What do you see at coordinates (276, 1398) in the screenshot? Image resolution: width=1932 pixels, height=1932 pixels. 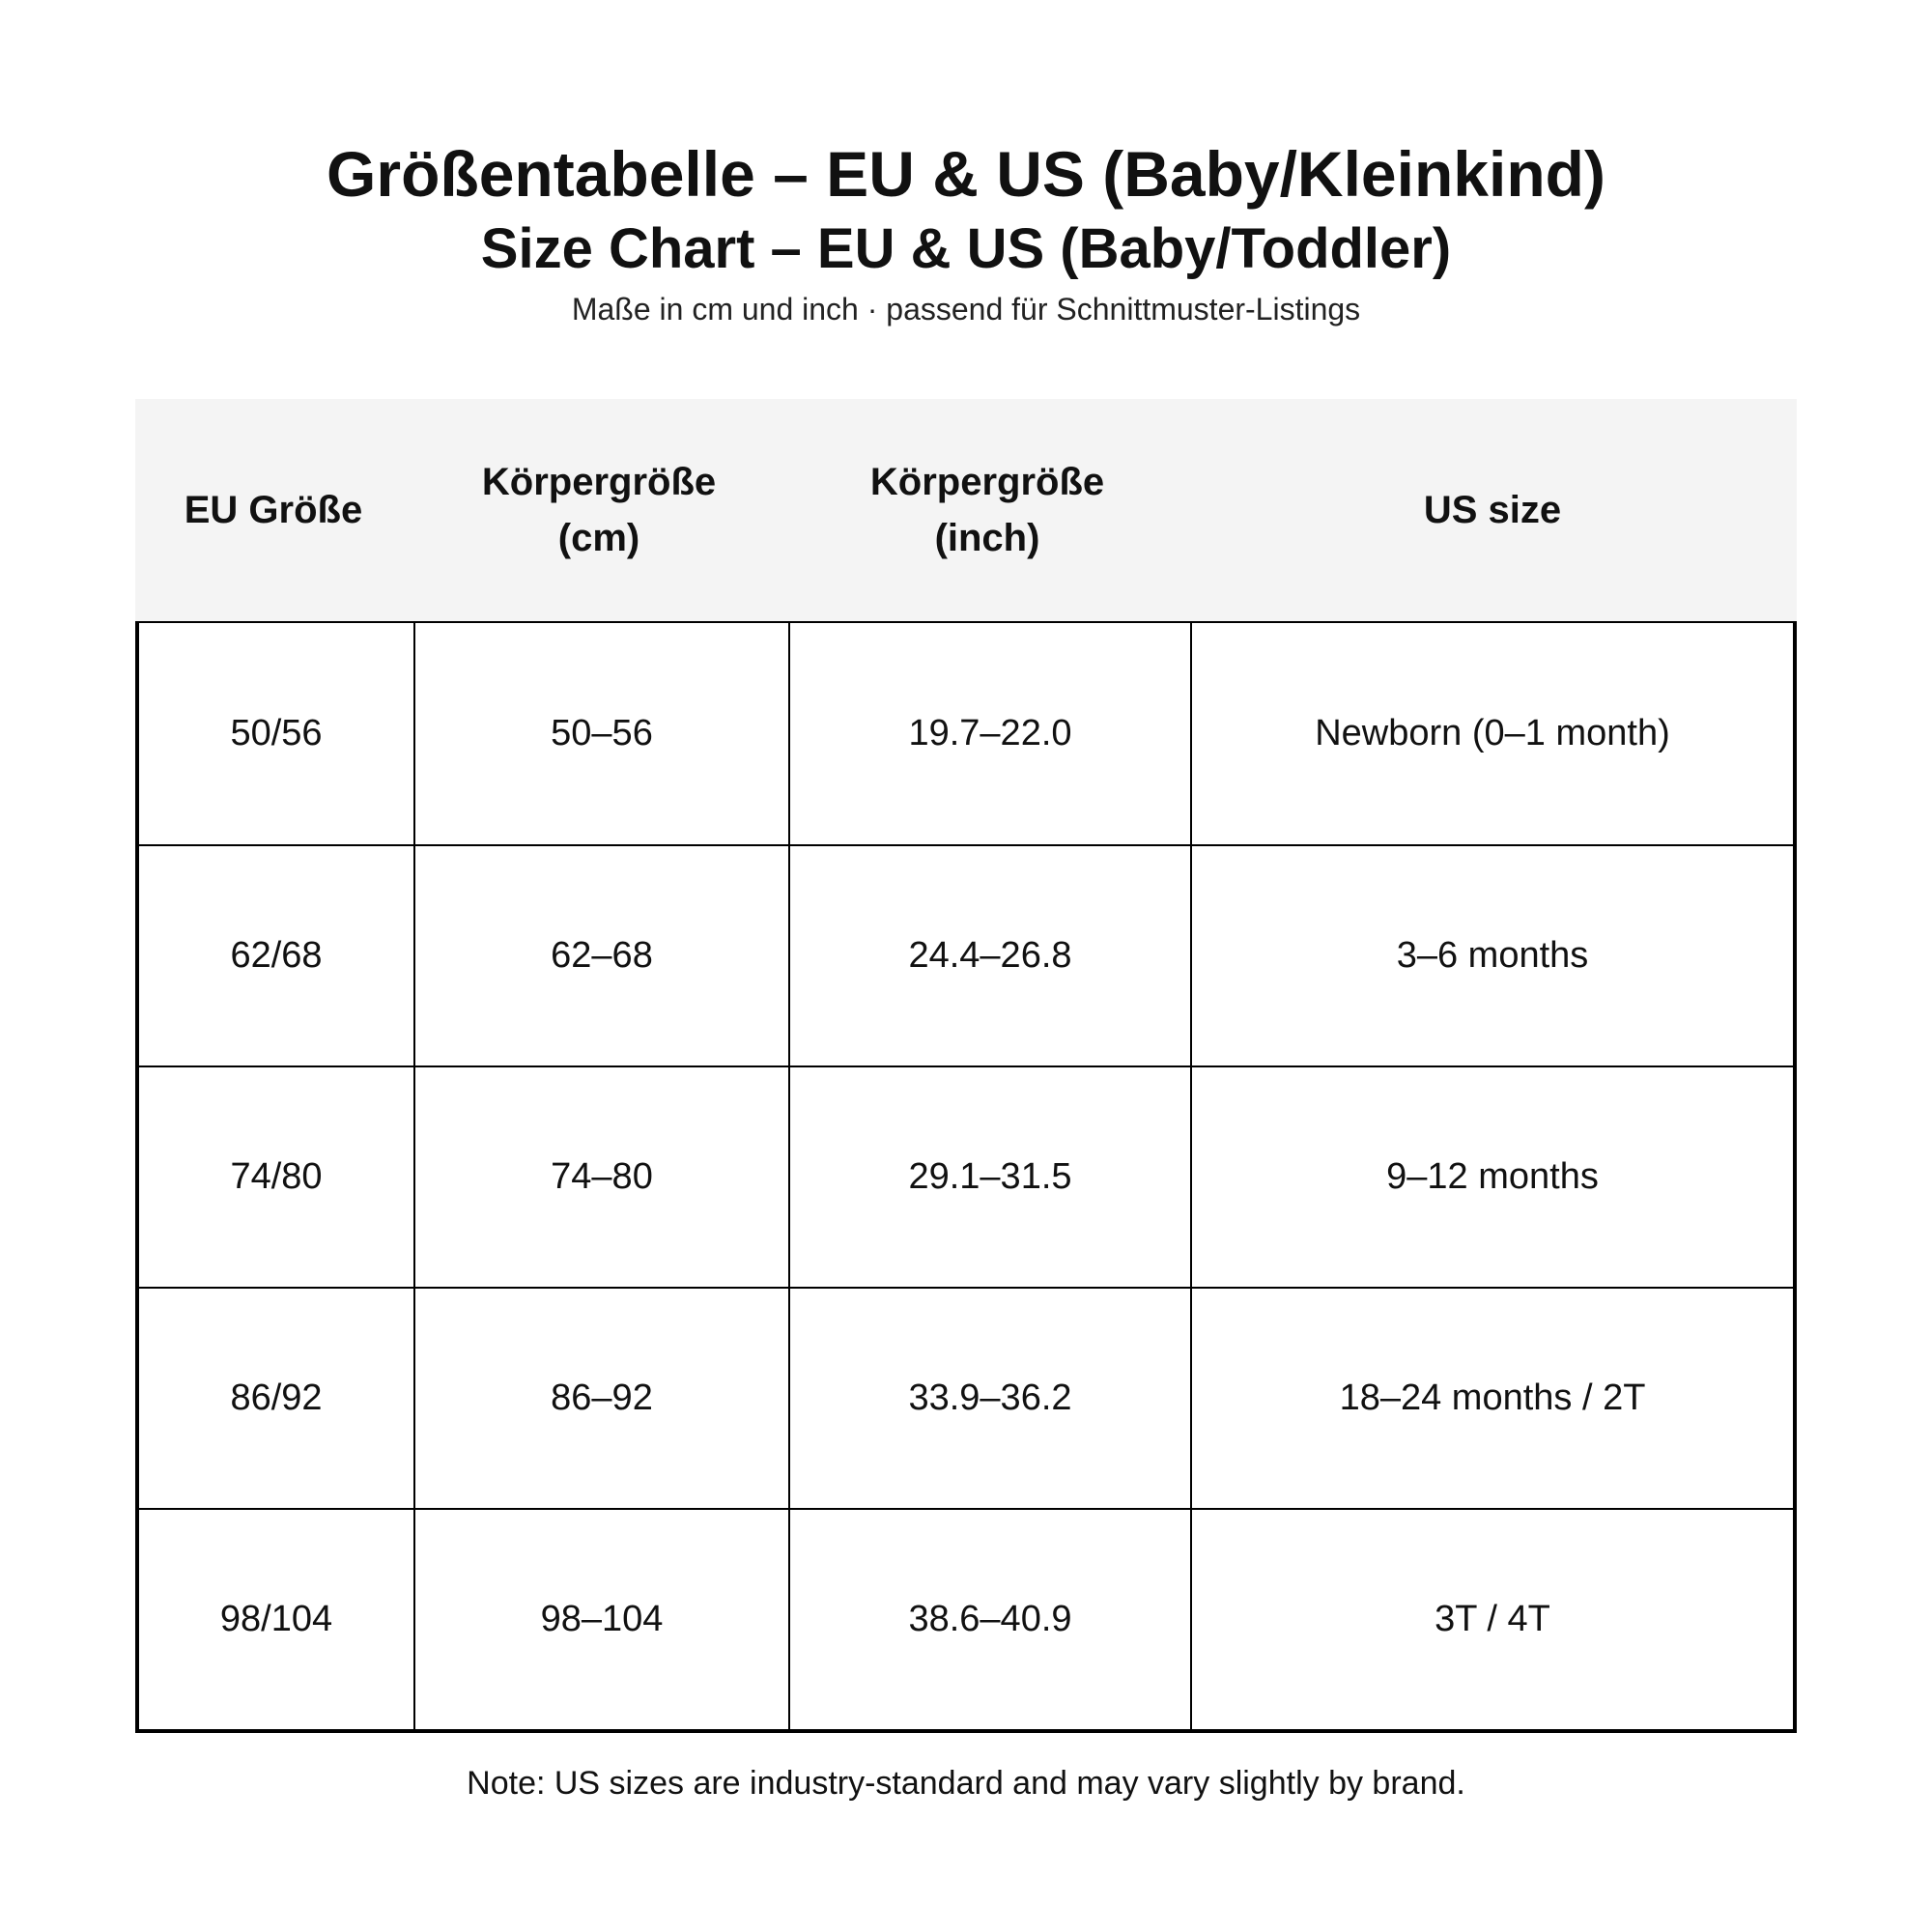 I see `cell-eu-size: 86/92` at bounding box center [276, 1398].